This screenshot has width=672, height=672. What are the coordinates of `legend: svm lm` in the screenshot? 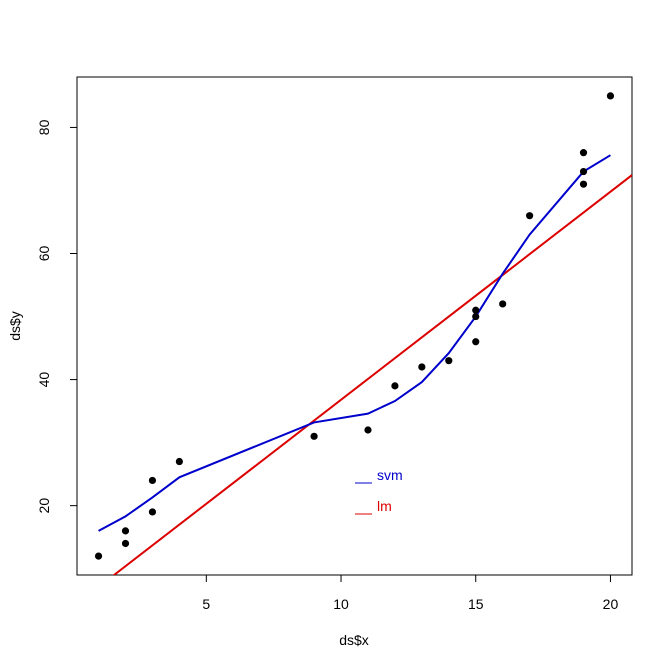 It's located at (379, 491).